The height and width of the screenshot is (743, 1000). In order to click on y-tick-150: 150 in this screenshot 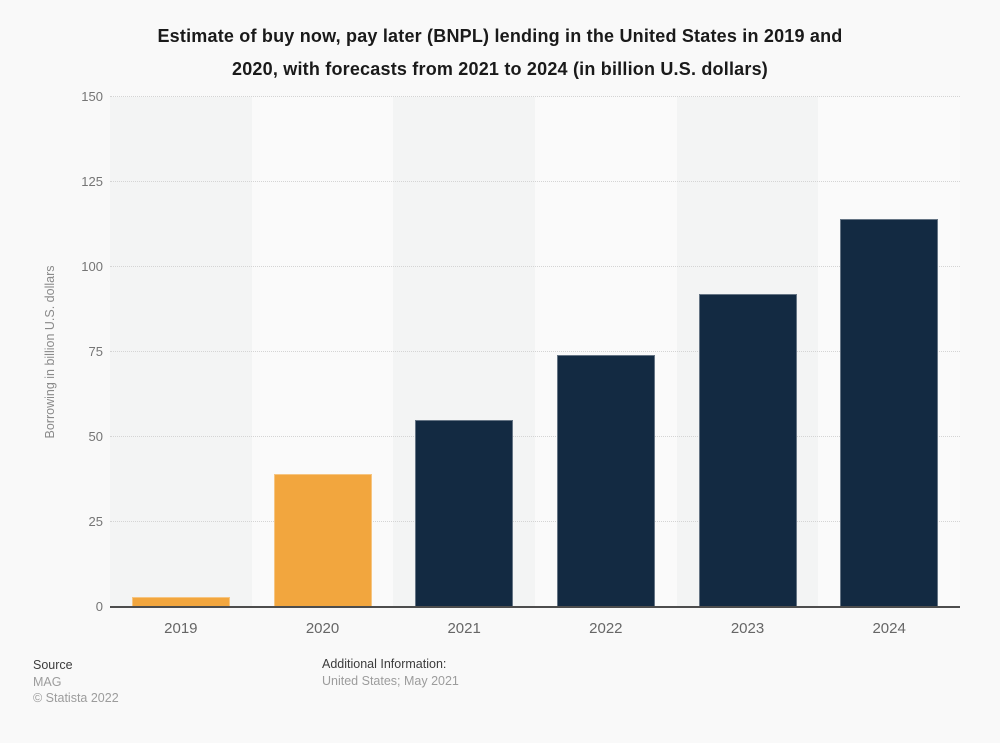, I will do `click(92, 96)`.